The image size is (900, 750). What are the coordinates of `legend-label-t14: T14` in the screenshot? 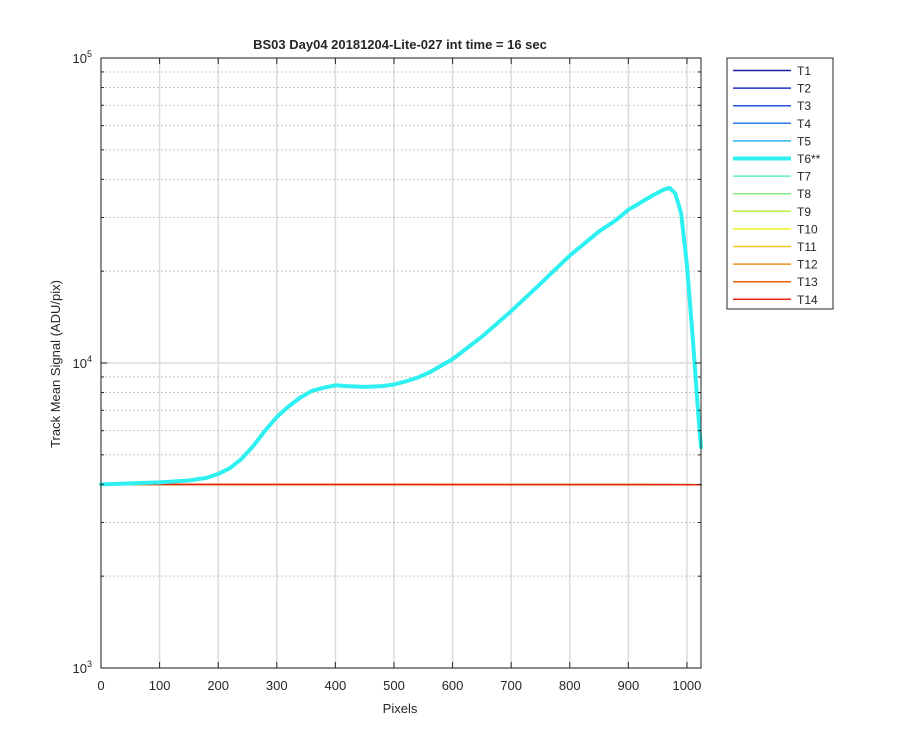 It's located at (807, 300).